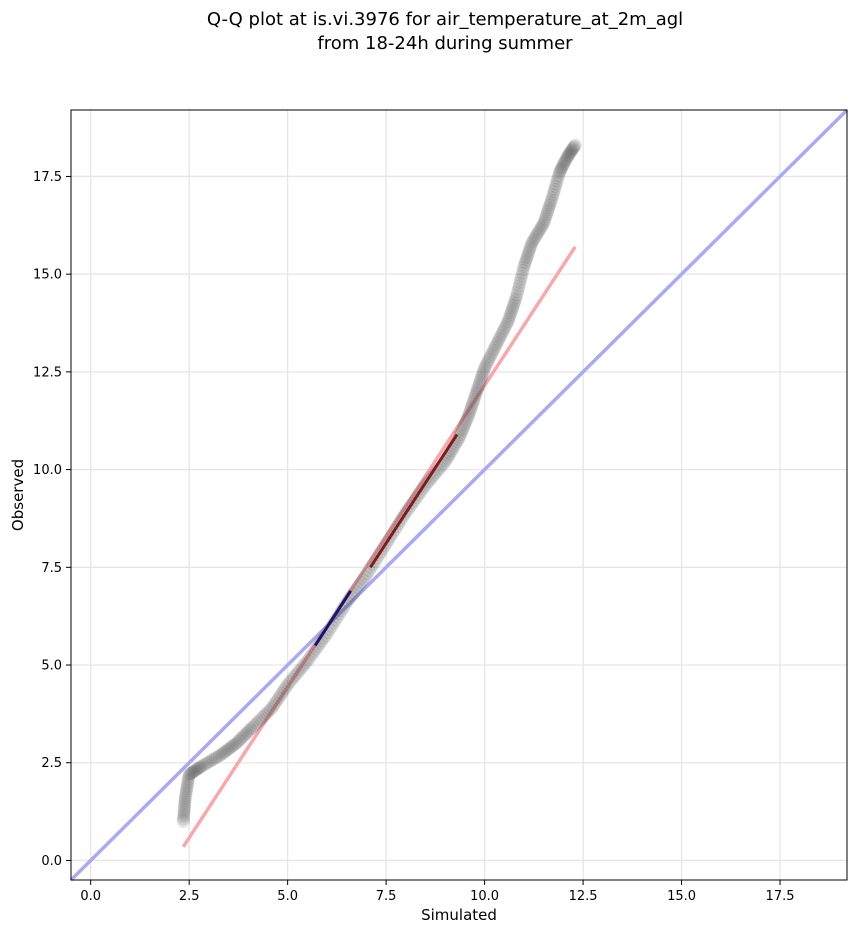 Image resolution: width=856 pixels, height=934 pixels. Describe the element at coordinates (445, 43) in the screenshot. I see `chart-subtitle: from 18-24h during summer` at that location.